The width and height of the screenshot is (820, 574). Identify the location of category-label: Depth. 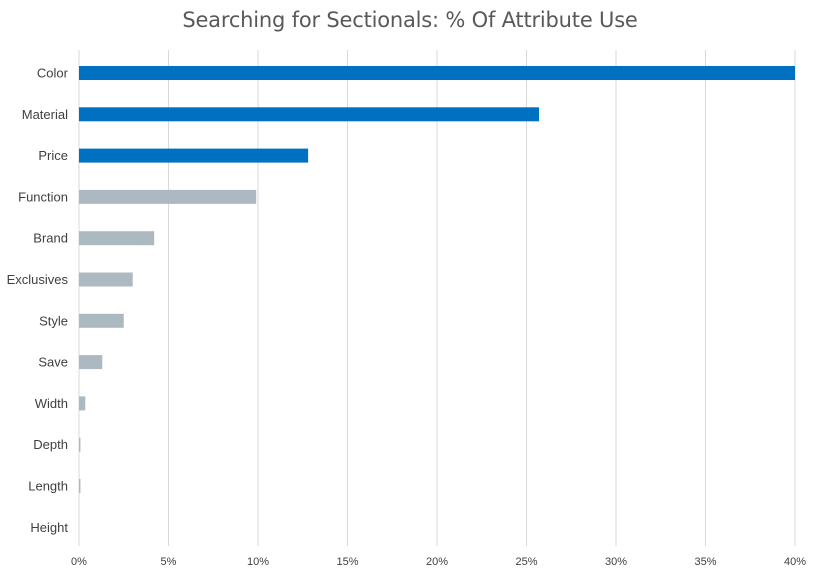
(50, 444).